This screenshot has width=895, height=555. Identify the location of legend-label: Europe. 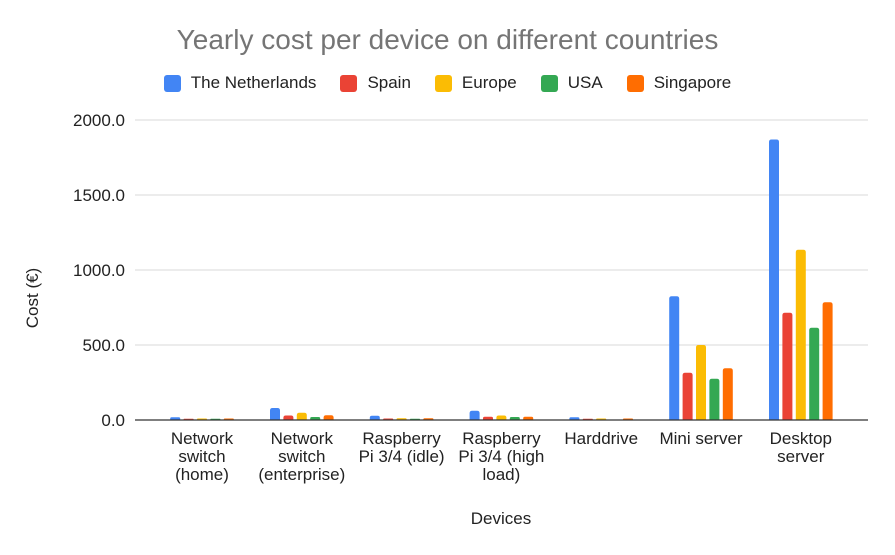
(489, 82).